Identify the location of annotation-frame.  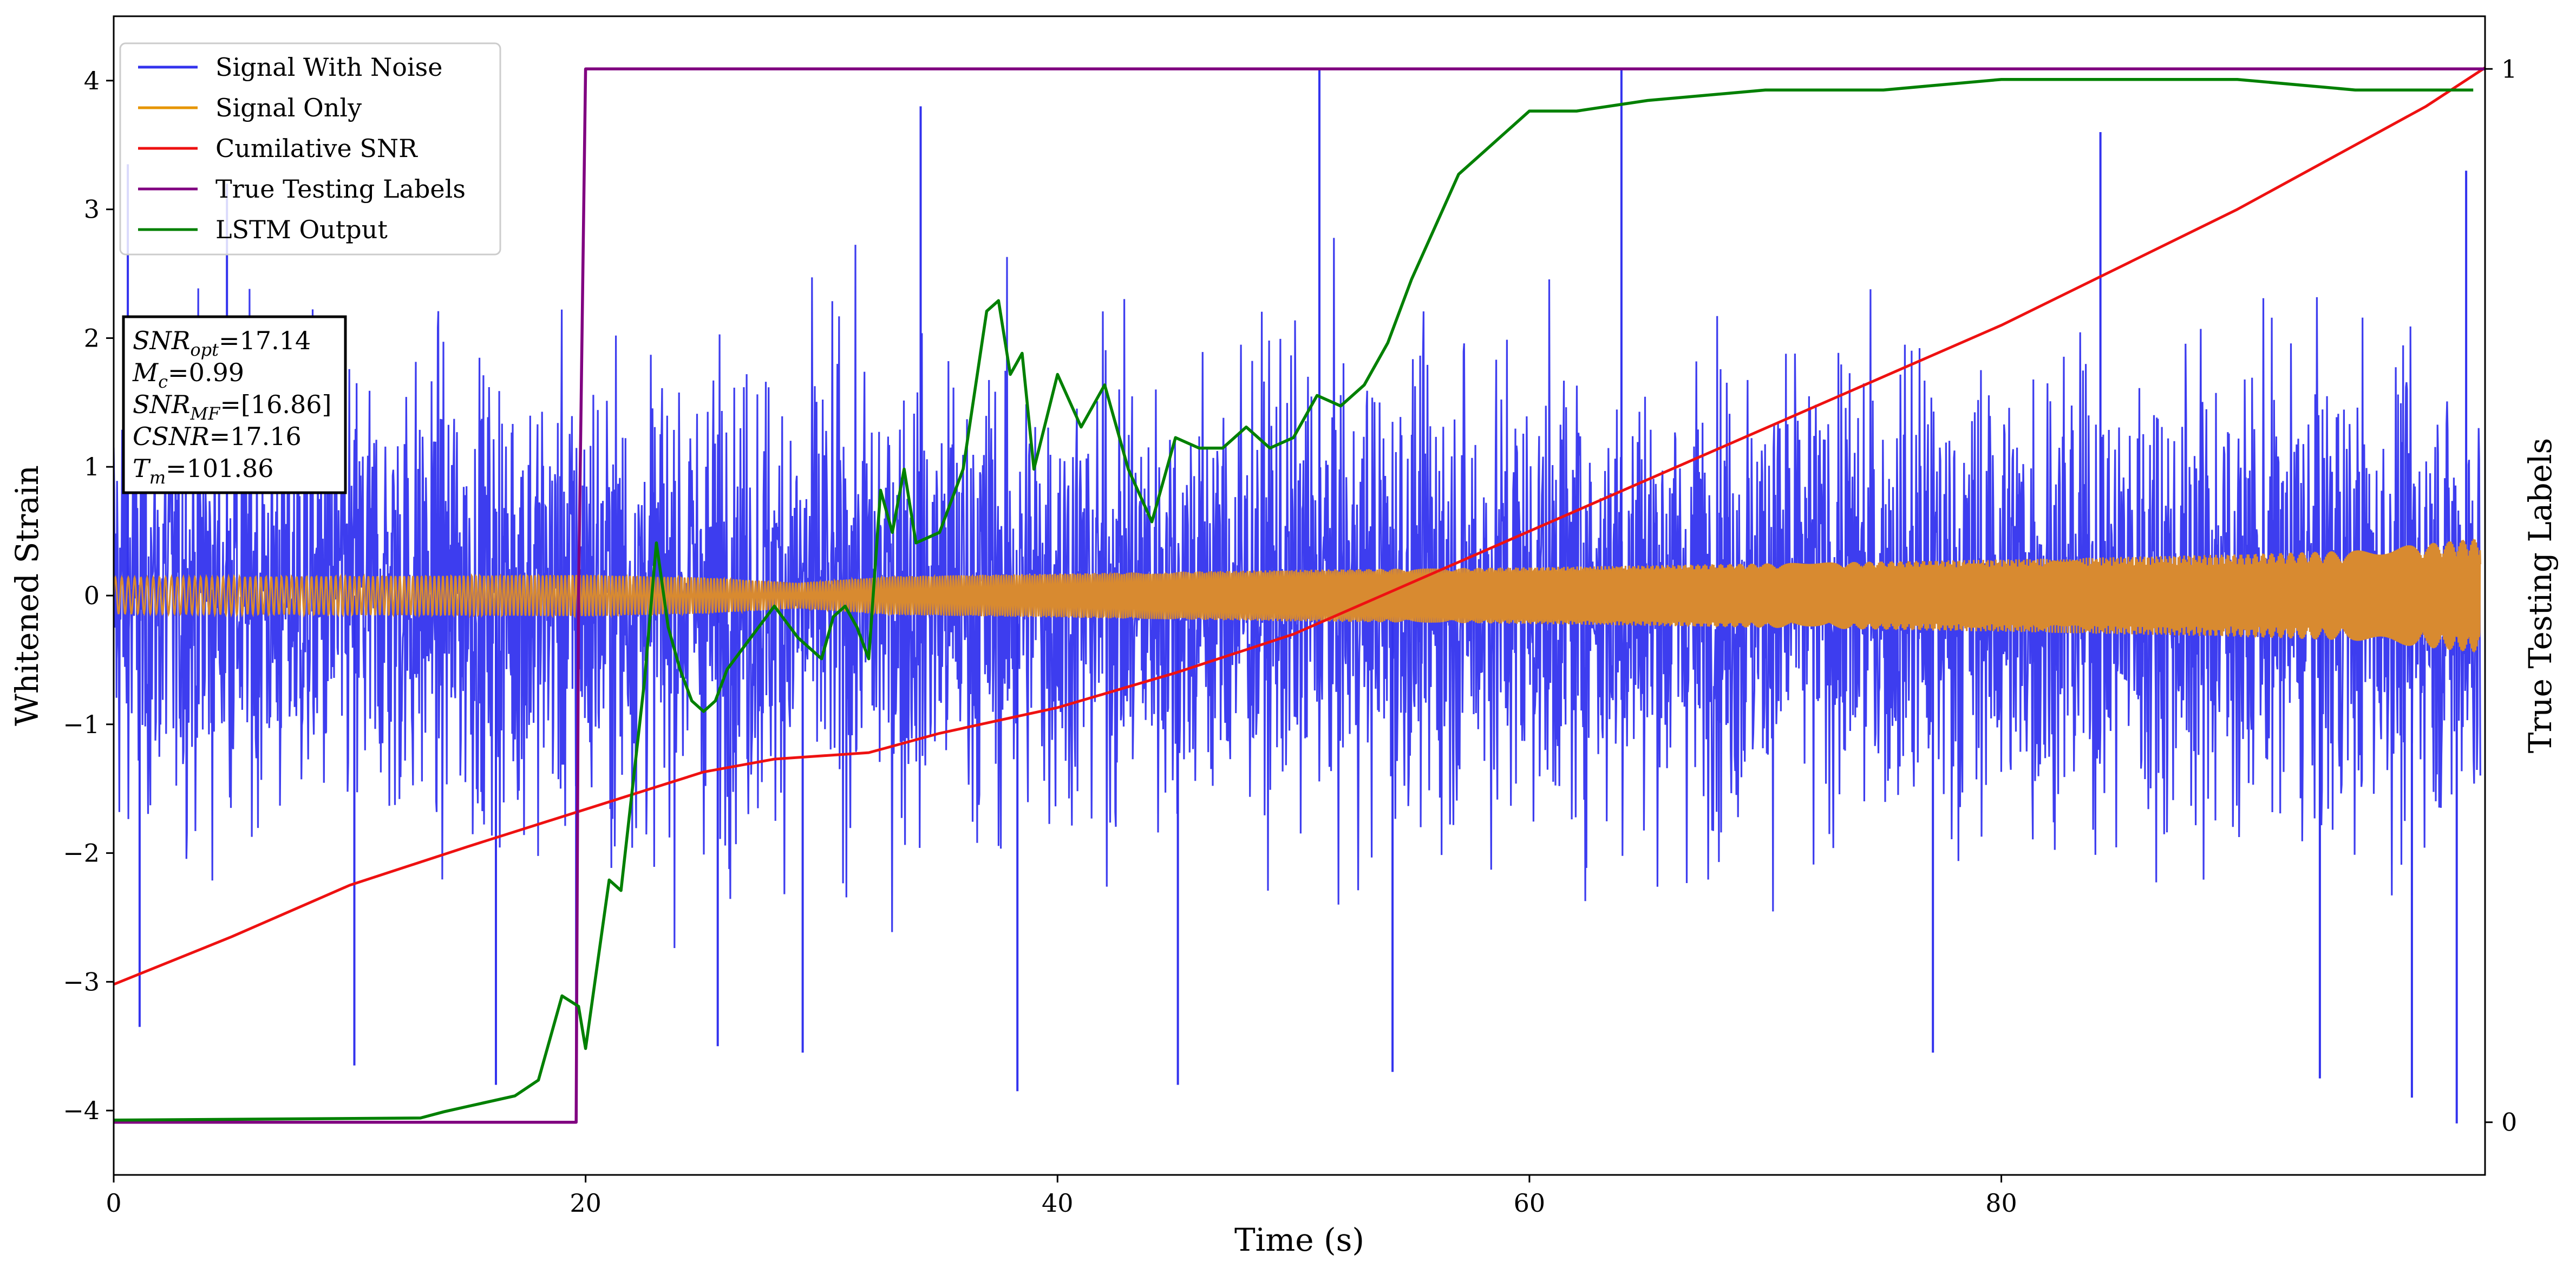
(235, 404).